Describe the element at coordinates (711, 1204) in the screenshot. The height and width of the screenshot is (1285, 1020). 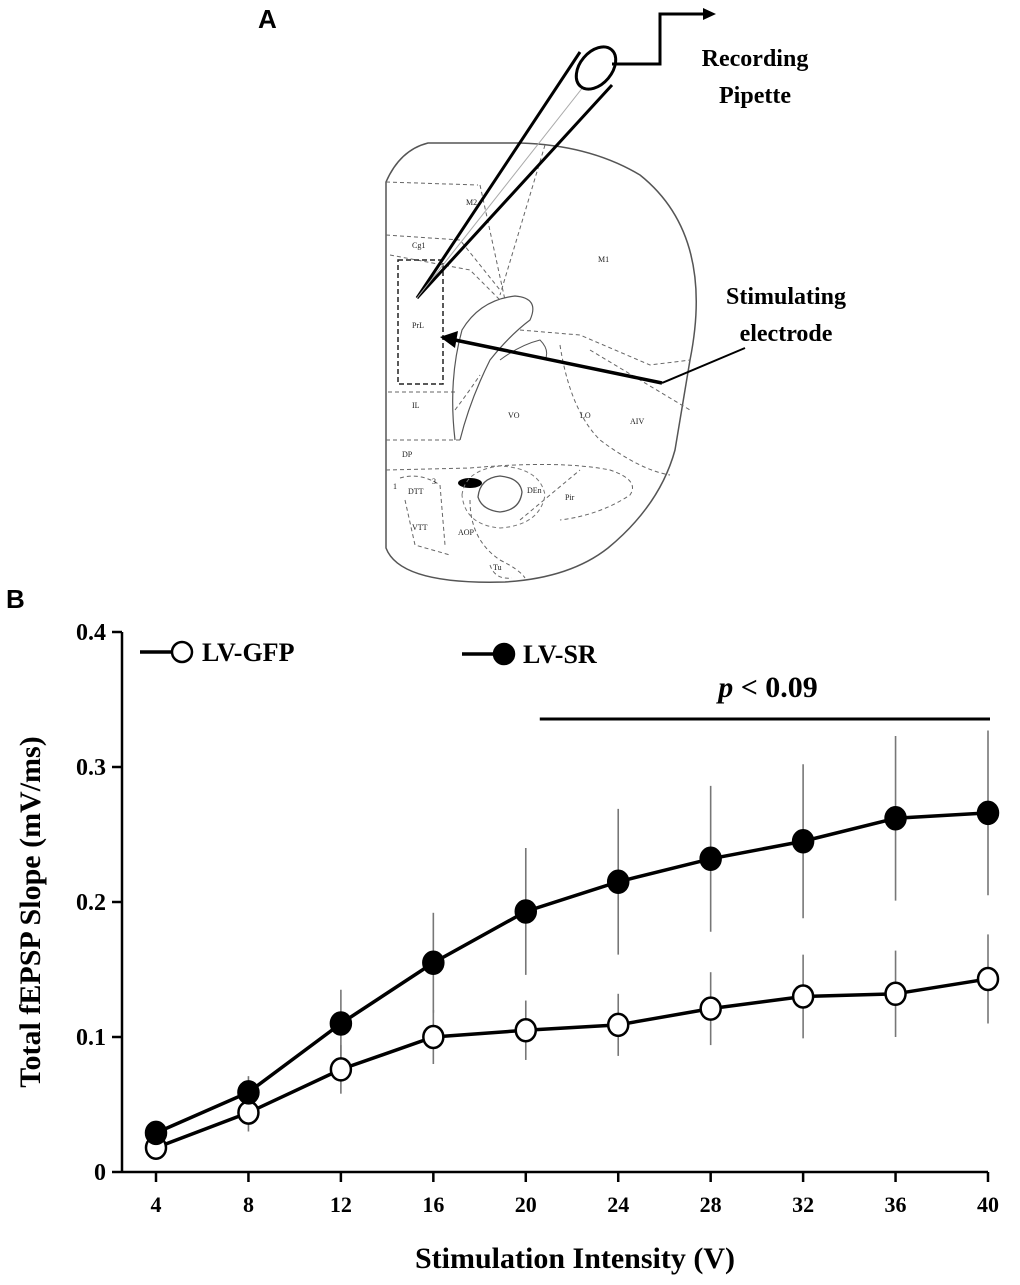
I see `x-tick-label: 28` at that location.